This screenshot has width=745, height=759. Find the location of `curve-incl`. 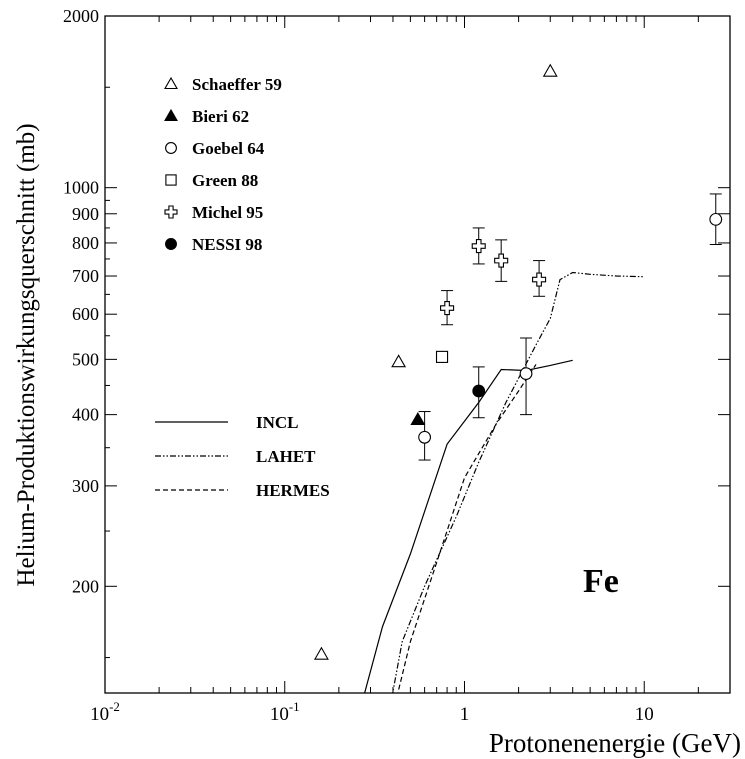

curve-incl is located at coordinates (465, 536).